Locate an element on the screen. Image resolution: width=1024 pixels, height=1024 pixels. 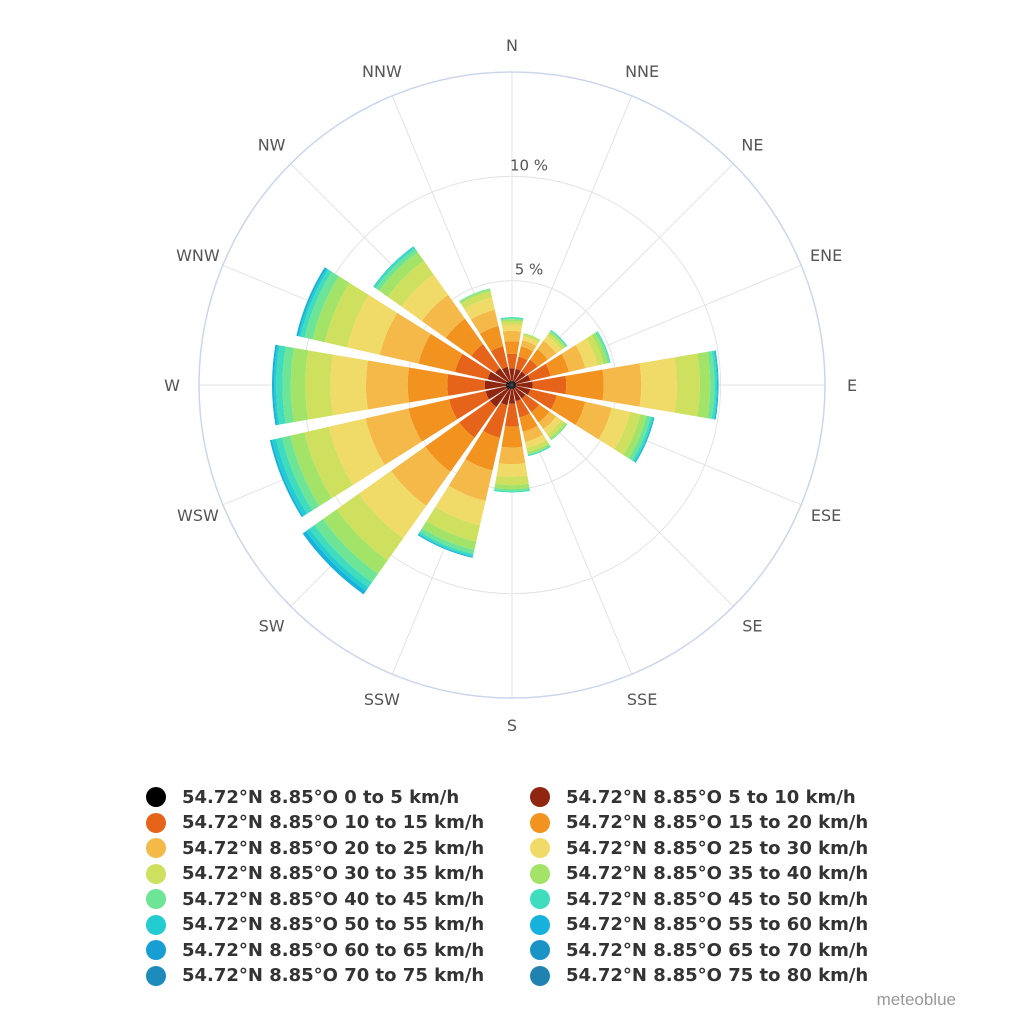
legend-label: 54.72°N 8.85°O 15 to 20 km/h is located at coordinates (717, 822).